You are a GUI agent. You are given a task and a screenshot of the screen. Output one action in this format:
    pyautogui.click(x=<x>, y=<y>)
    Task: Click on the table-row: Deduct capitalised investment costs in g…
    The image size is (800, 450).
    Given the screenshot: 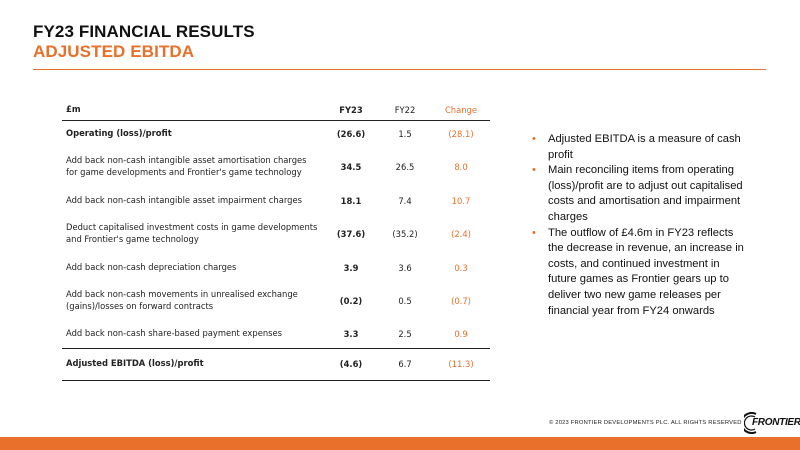 What is the action you would take?
    pyautogui.click(x=276, y=234)
    